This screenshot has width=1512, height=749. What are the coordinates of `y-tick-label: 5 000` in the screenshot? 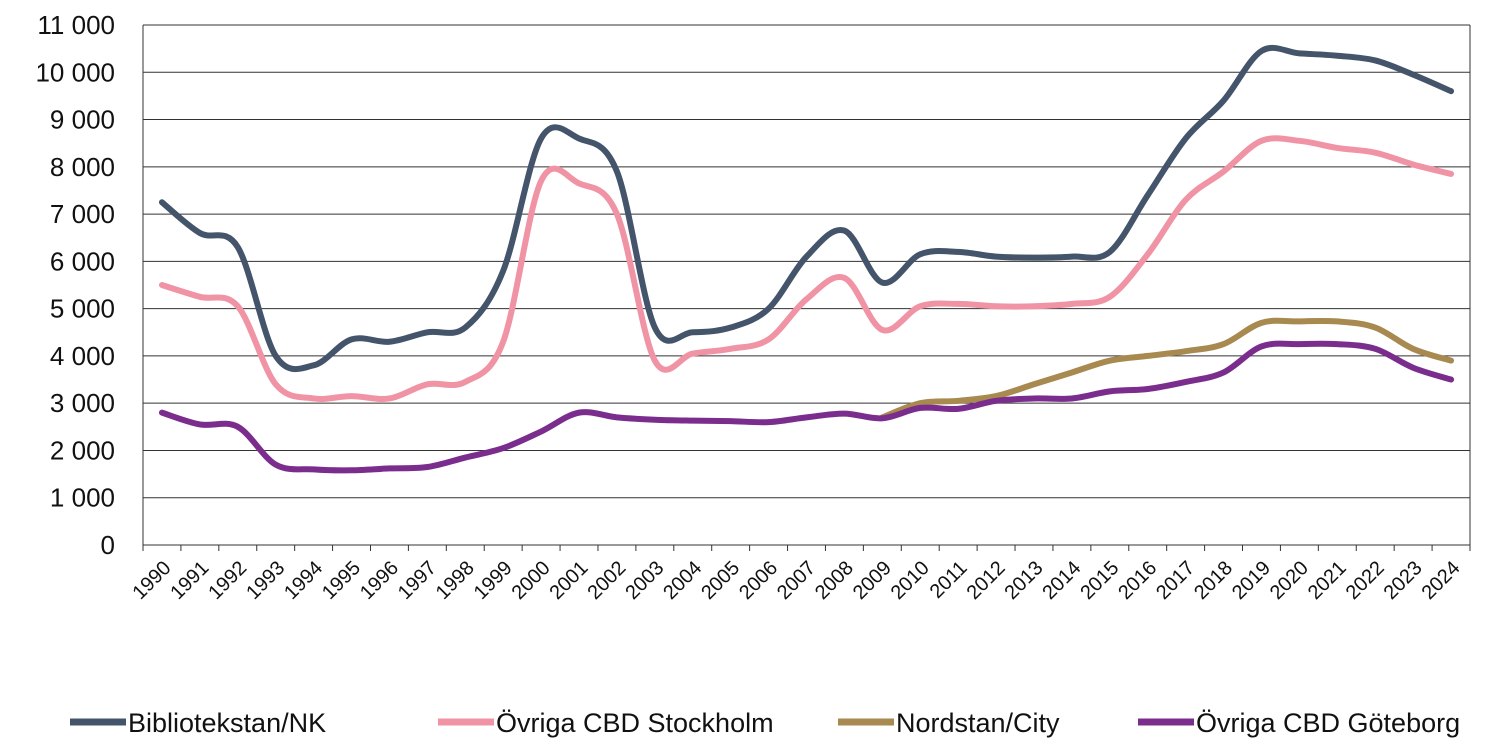 It's located at (82, 309).